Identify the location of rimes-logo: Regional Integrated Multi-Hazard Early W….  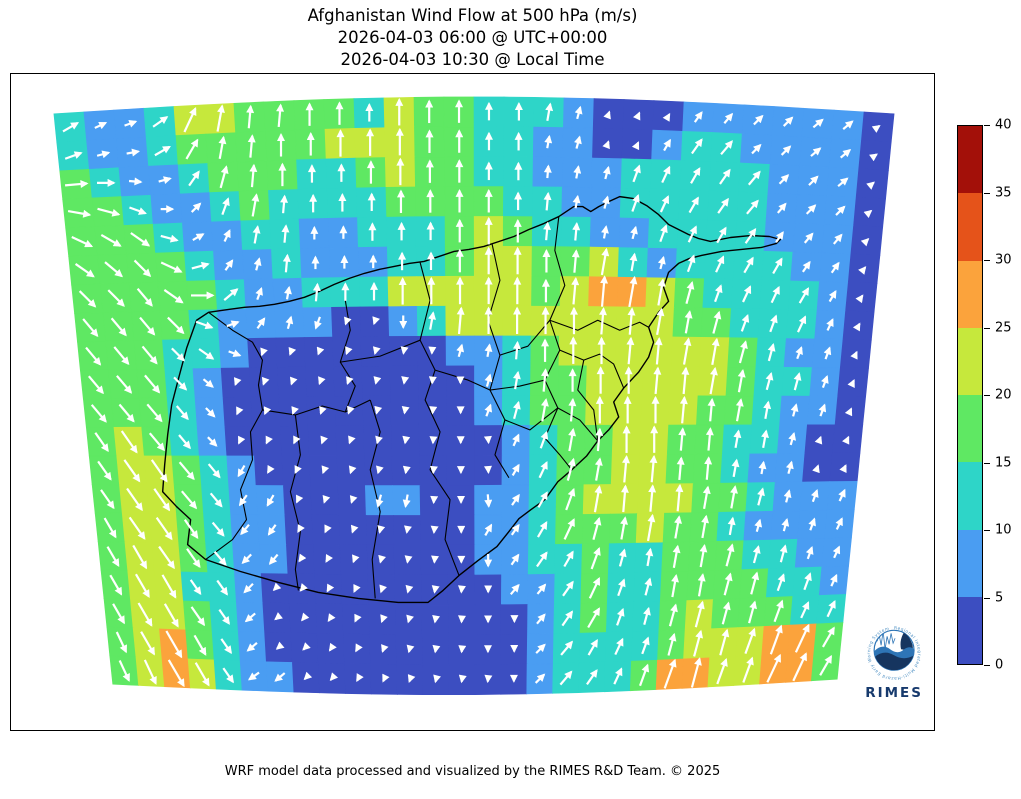
(894, 660).